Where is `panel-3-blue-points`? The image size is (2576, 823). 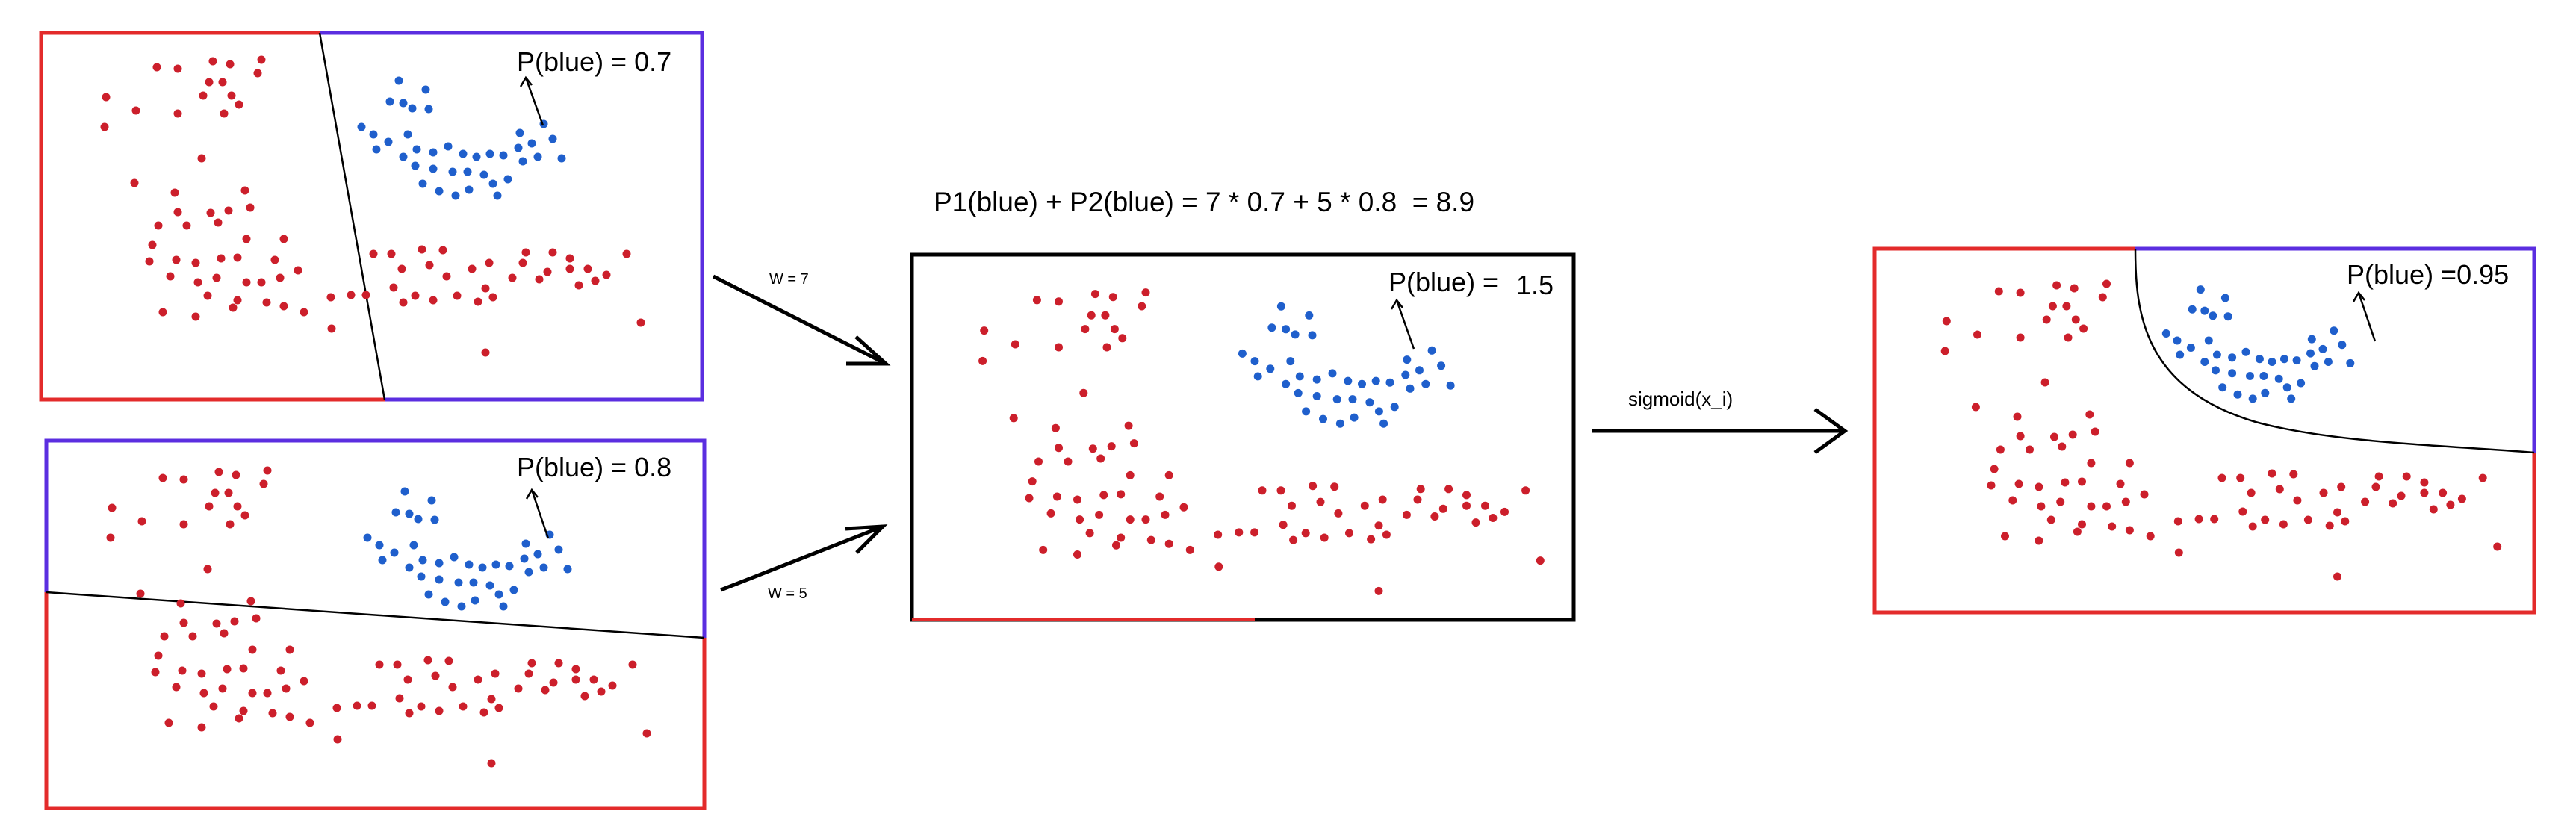
panel-3-blue-points is located at coordinates (1347, 365).